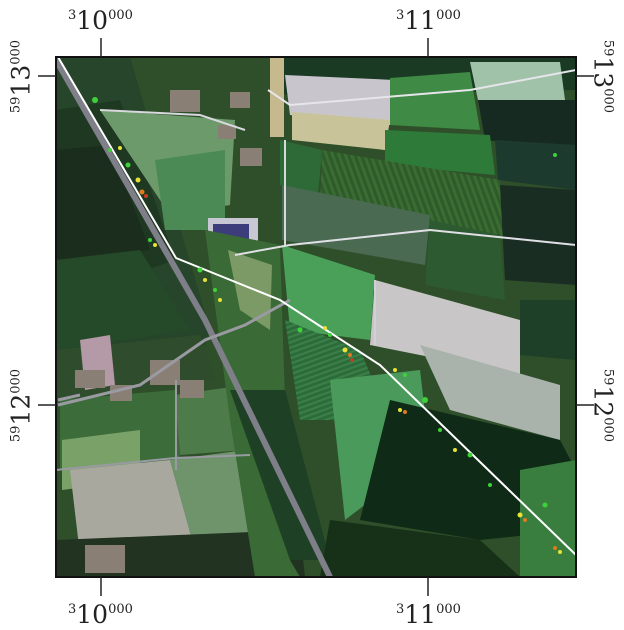  Describe the element at coordinates (428, 614) in the screenshot. I see `easting-label-bottom-2: 311000` at that location.